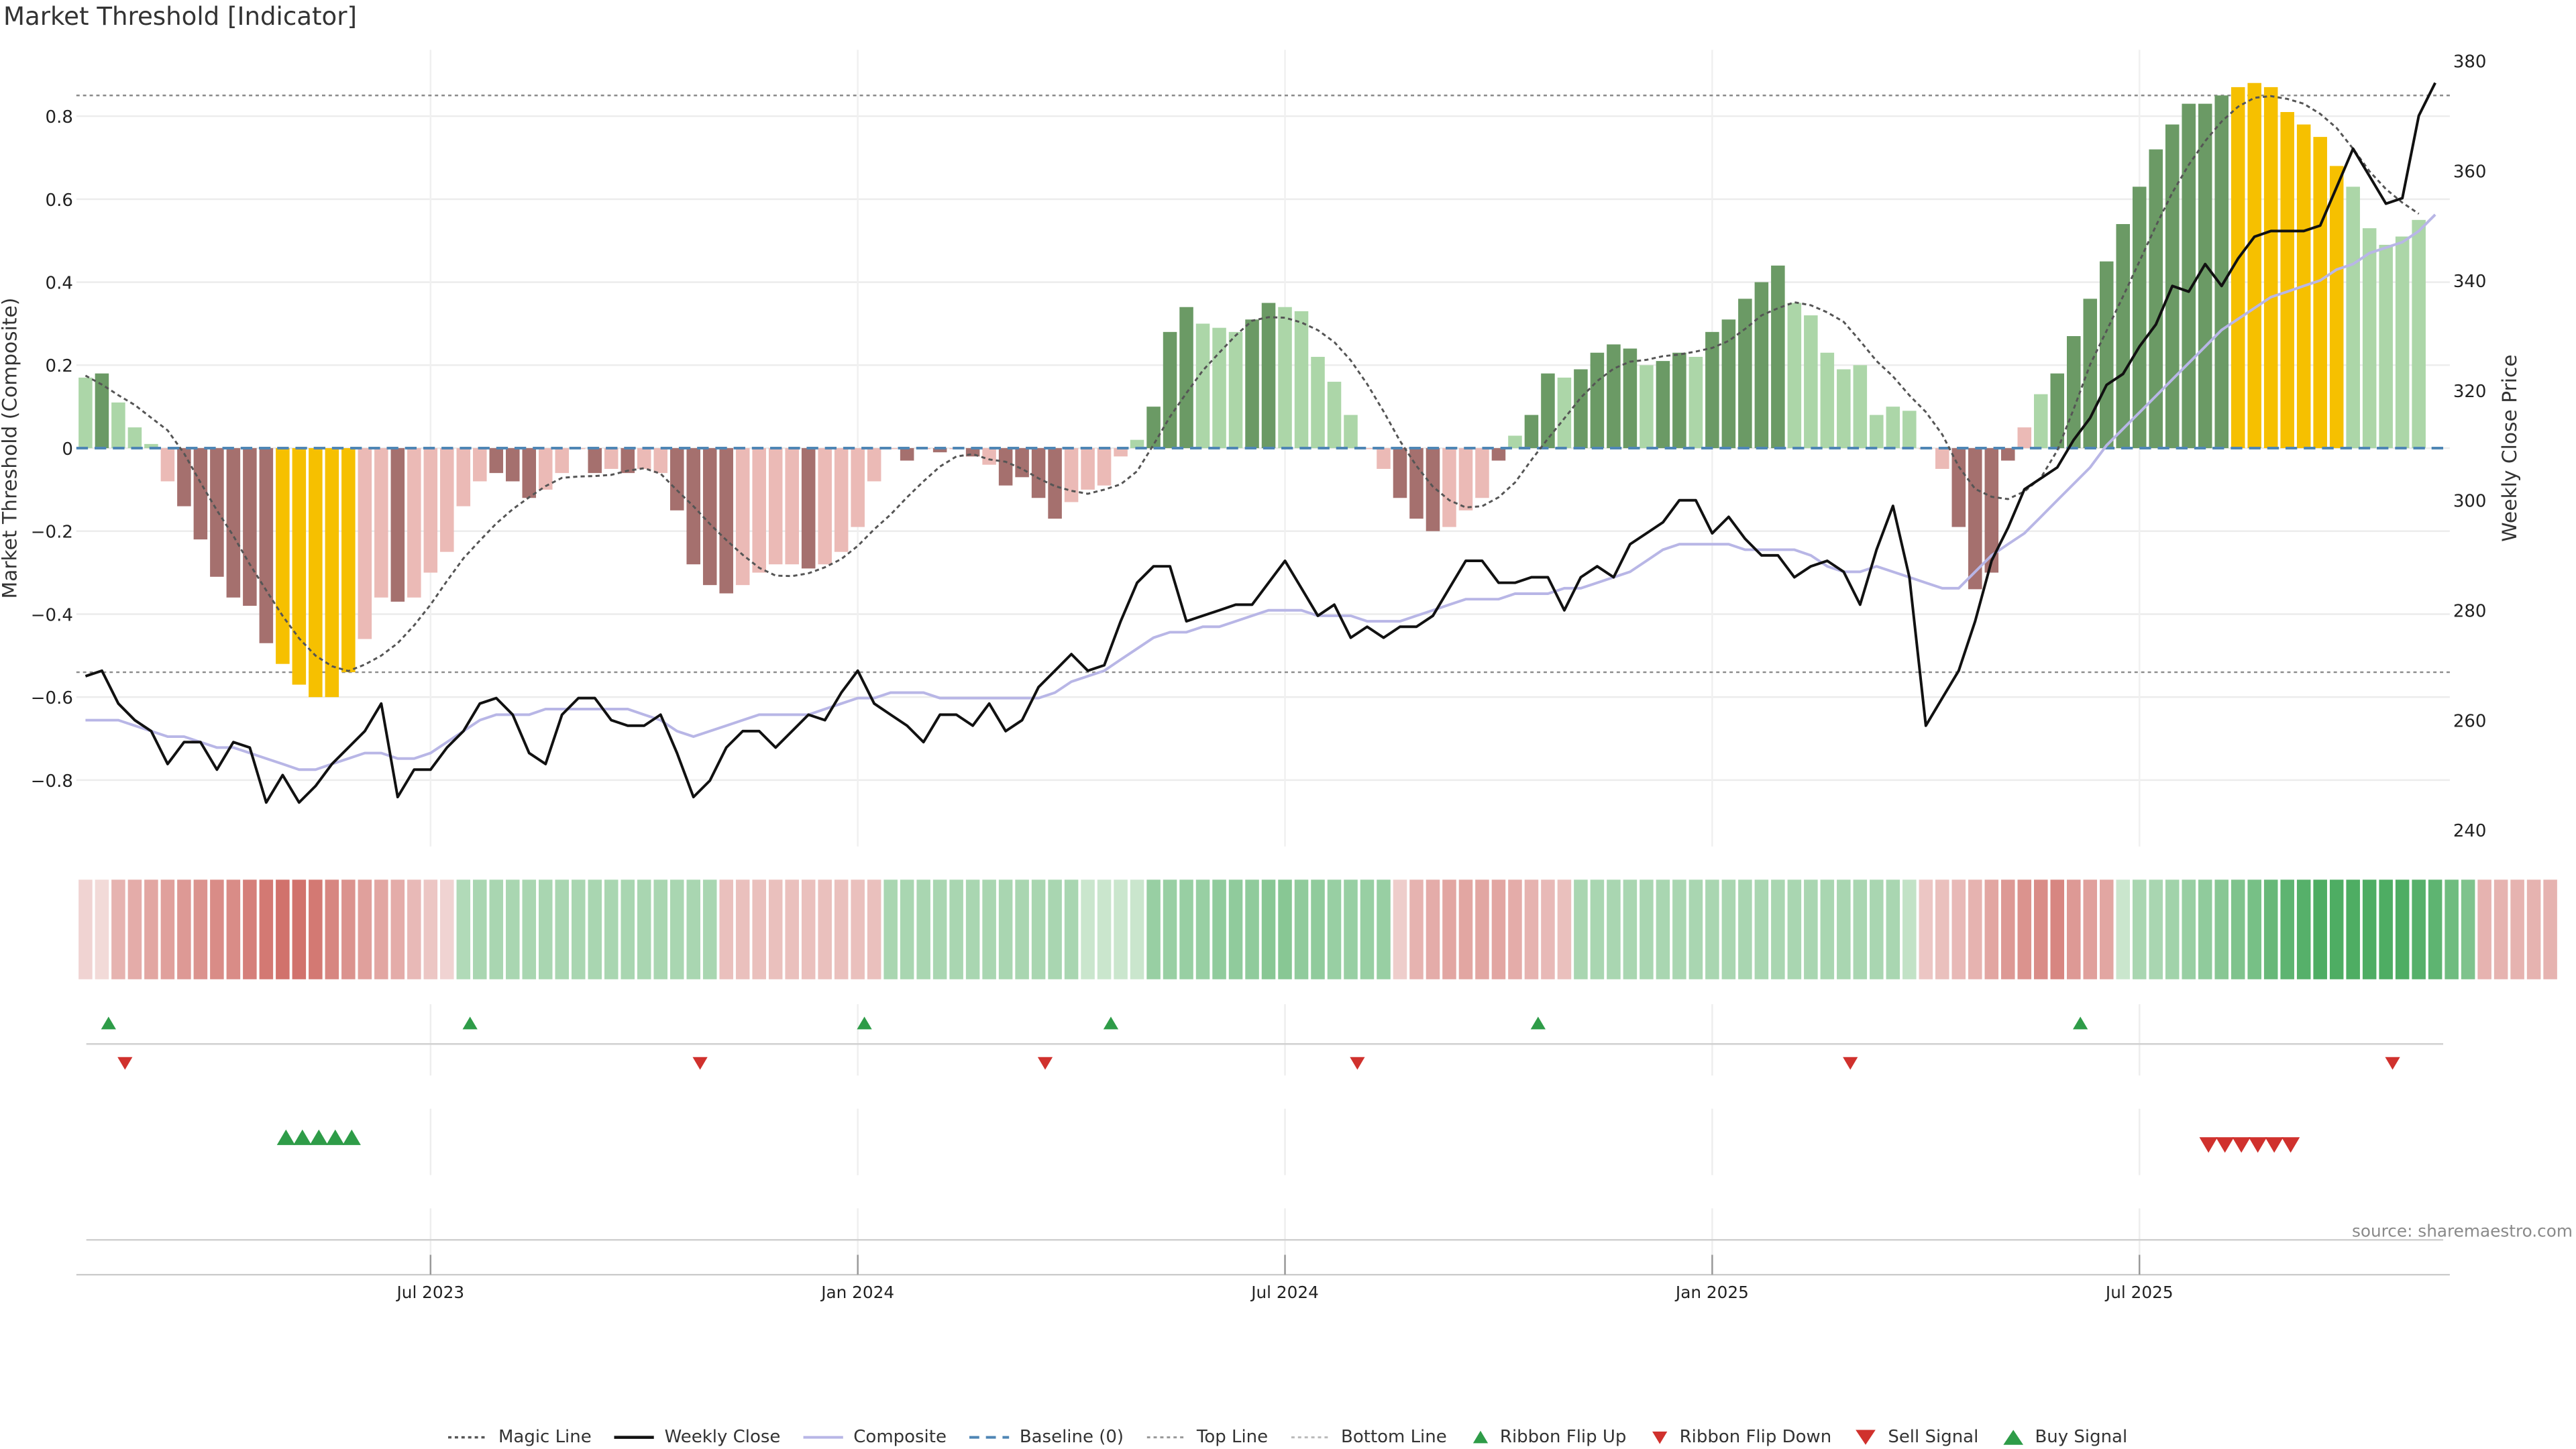  I want to click on right-tick-label: 300, so click(2470, 502).